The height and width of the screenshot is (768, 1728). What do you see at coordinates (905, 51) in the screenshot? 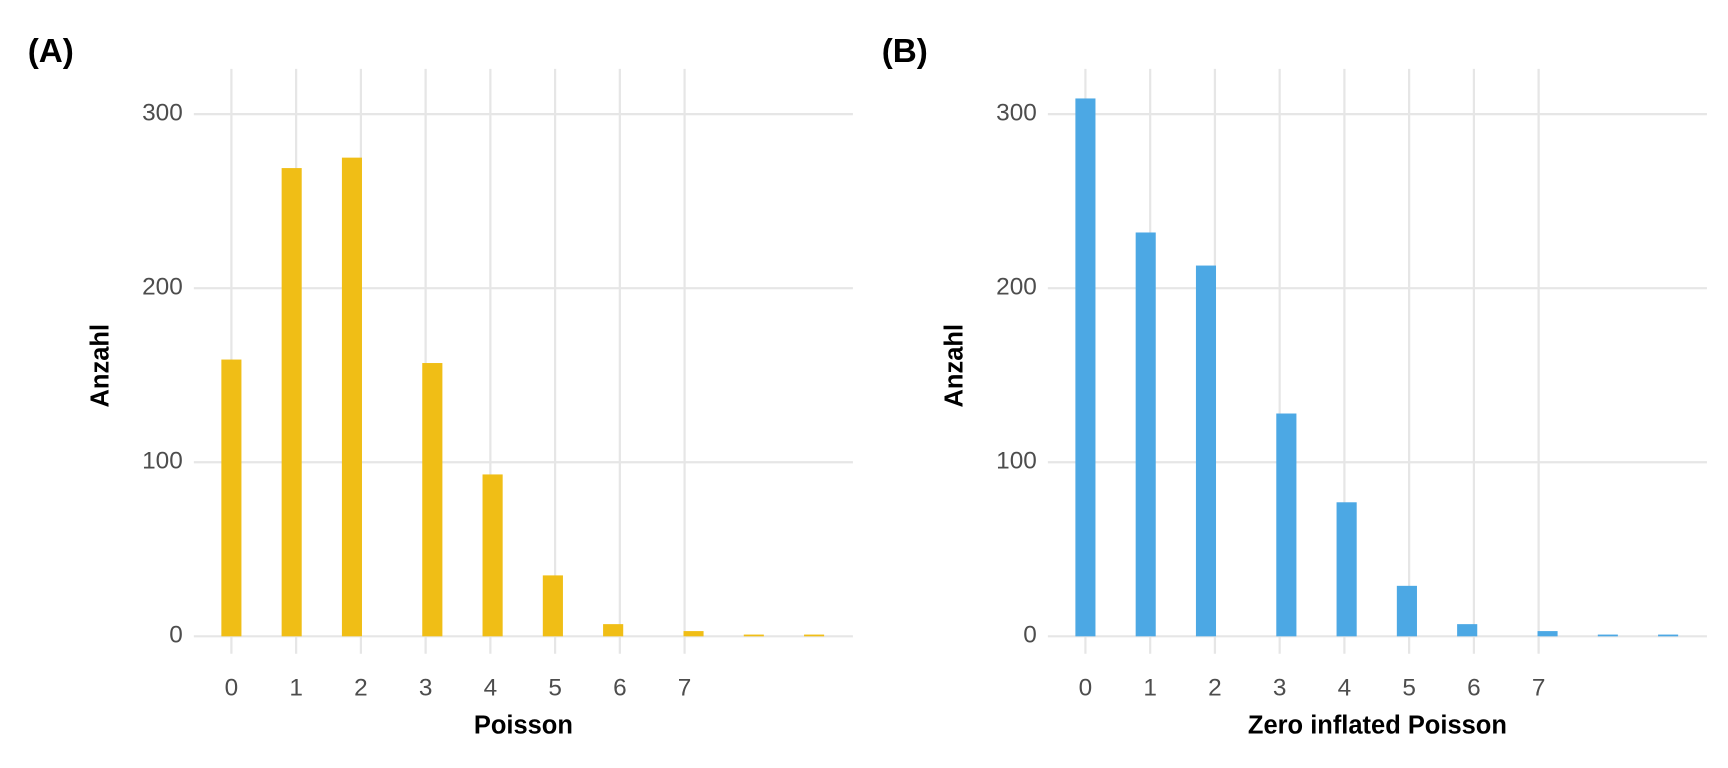
I see `panel-tag: (B)` at bounding box center [905, 51].